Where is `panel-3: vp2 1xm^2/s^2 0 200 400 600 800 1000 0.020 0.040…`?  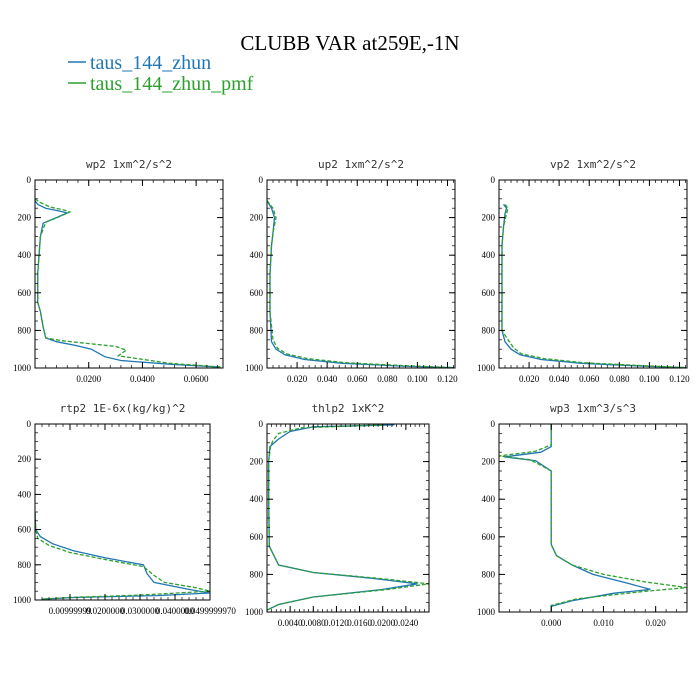
panel-3: vp2 1xm^2/s^2 0 200 400 600 800 1000 0.020 0.040… is located at coordinates (583, 271).